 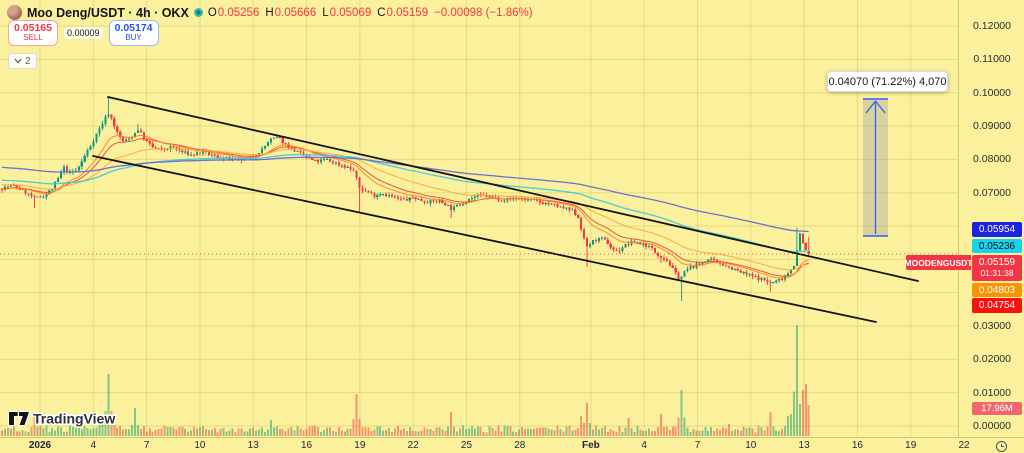 I want to click on low-label: L, so click(x=325, y=12).